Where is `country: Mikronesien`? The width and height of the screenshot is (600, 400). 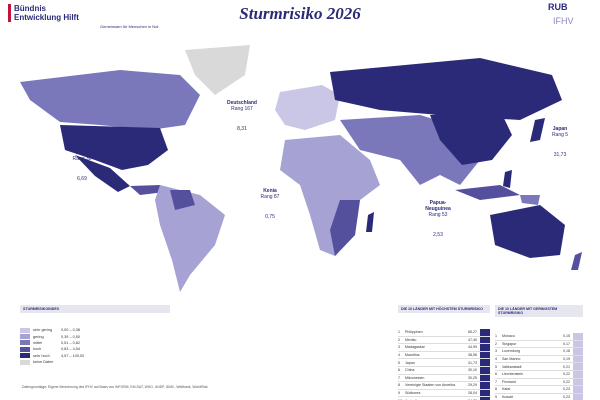 country: Mikronesien is located at coordinates (415, 377).